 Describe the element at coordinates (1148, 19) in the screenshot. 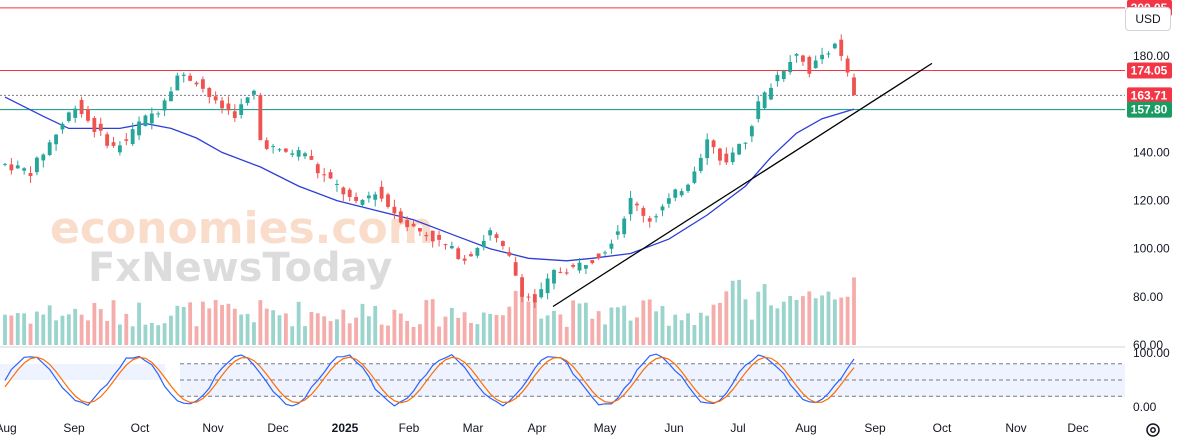

I see `currency-button: USD` at that location.